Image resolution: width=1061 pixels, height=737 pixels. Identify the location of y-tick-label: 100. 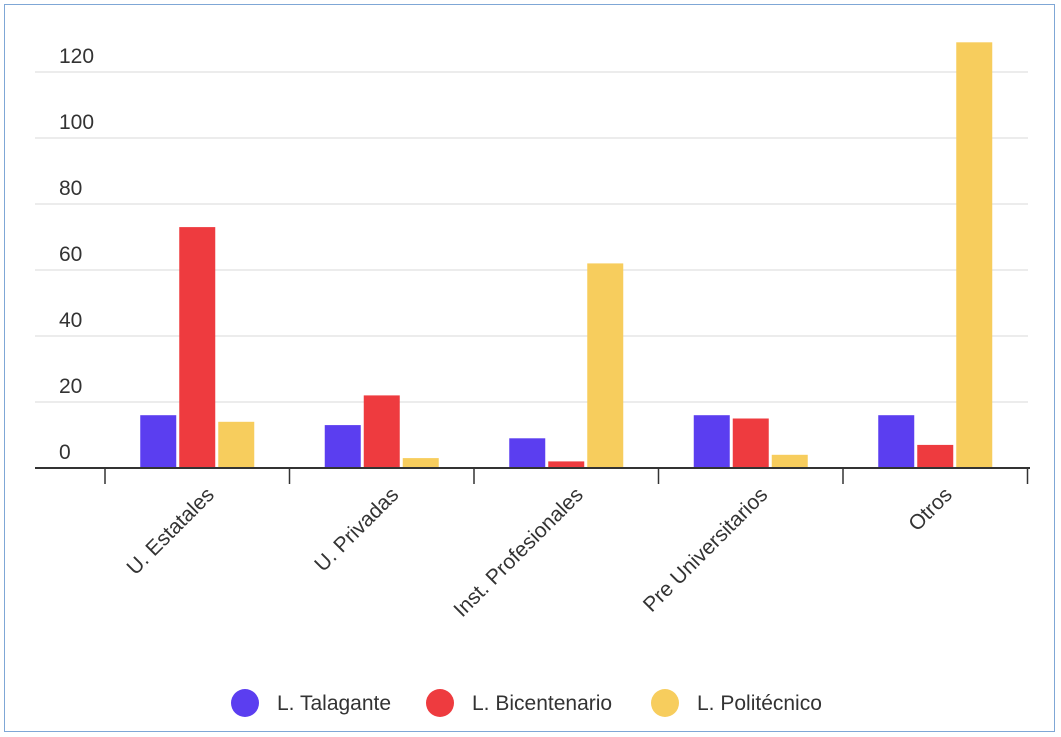
(76, 122).